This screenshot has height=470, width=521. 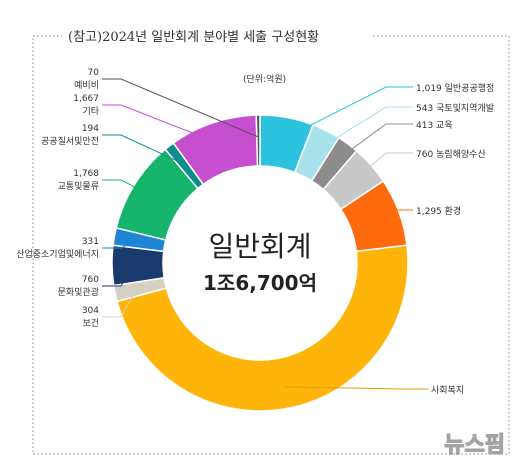 What do you see at coordinates (434, 125) in the screenshot?
I see `slice-label-3: 413 교육` at bounding box center [434, 125].